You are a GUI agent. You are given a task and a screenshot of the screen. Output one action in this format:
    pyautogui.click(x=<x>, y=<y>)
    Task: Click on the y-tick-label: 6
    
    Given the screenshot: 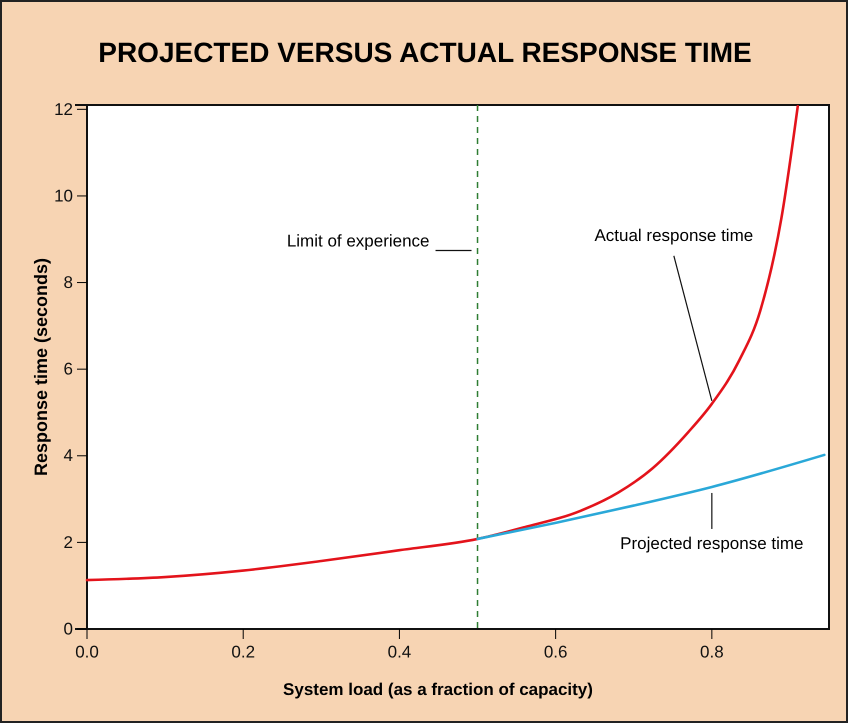 What is the action you would take?
    pyautogui.click(x=68, y=369)
    